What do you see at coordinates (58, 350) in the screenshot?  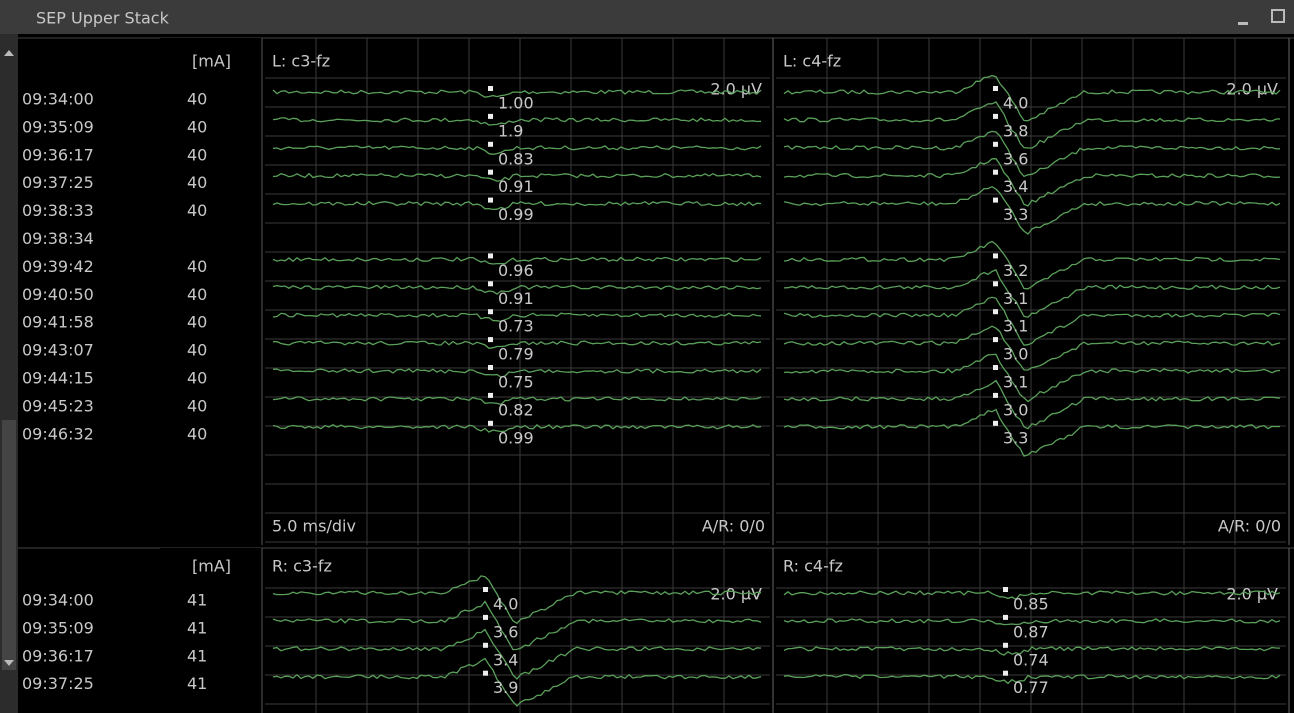 I see `time-label: 09:43:07` at bounding box center [58, 350].